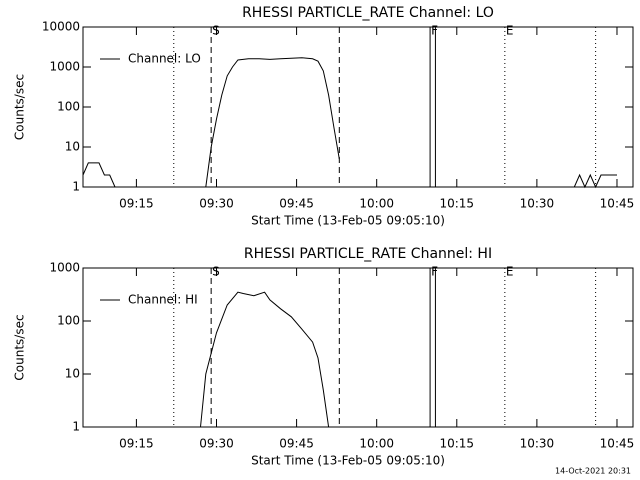  Describe the element at coordinates (593, 471) in the screenshot. I see `timestamp: 14-Oct-2021 20:31` at that location.